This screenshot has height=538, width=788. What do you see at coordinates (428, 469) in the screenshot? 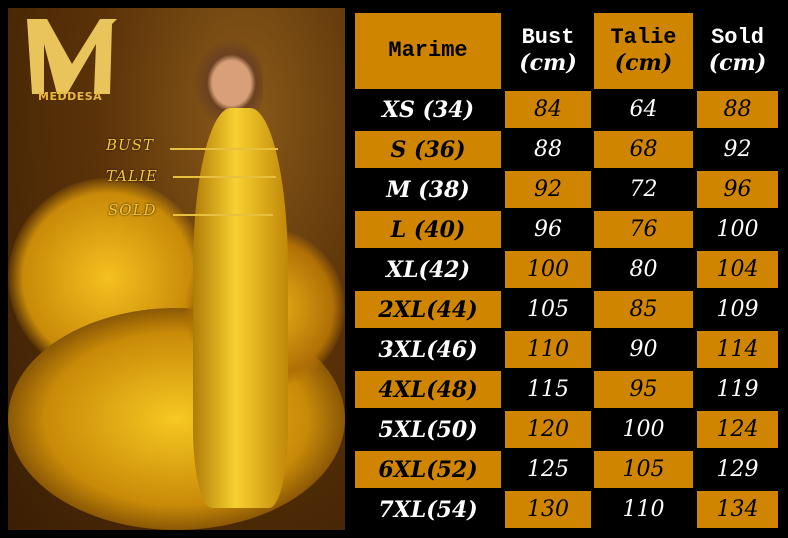
I see `size-cell: 6XL(52)` at bounding box center [428, 469].